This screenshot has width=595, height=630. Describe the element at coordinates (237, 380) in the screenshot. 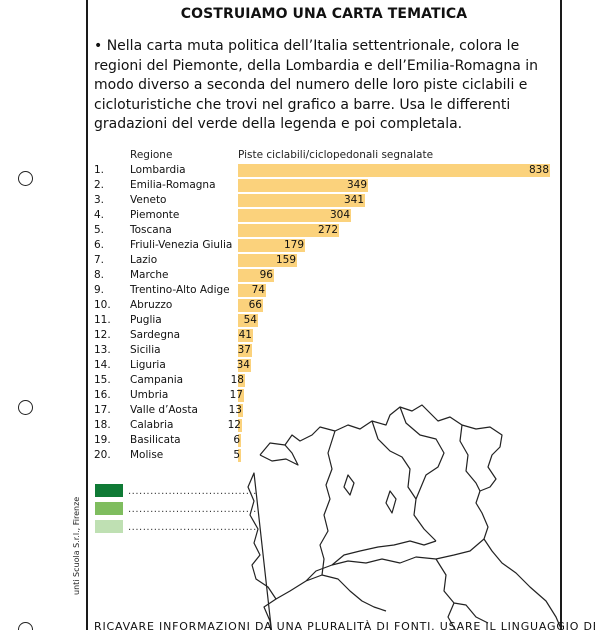

I see `bar-value-label: 18` at that location.